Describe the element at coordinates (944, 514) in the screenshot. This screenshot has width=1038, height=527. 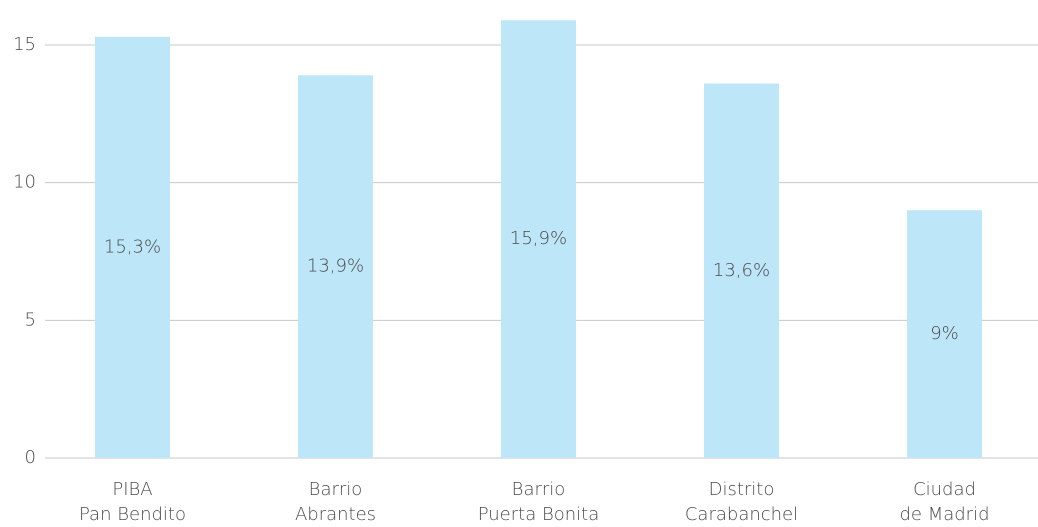
I see `x-tick-label: de Madrid` at that location.